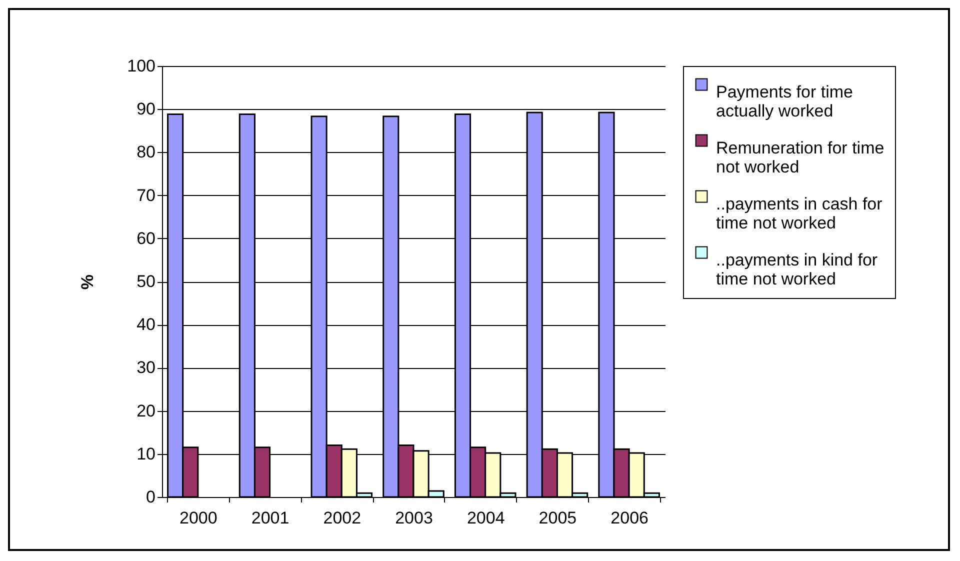 The width and height of the screenshot is (960, 561). Describe the element at coordinates (199, 518) in the screenshot. I see `x-tick-label: 2000` at that location.